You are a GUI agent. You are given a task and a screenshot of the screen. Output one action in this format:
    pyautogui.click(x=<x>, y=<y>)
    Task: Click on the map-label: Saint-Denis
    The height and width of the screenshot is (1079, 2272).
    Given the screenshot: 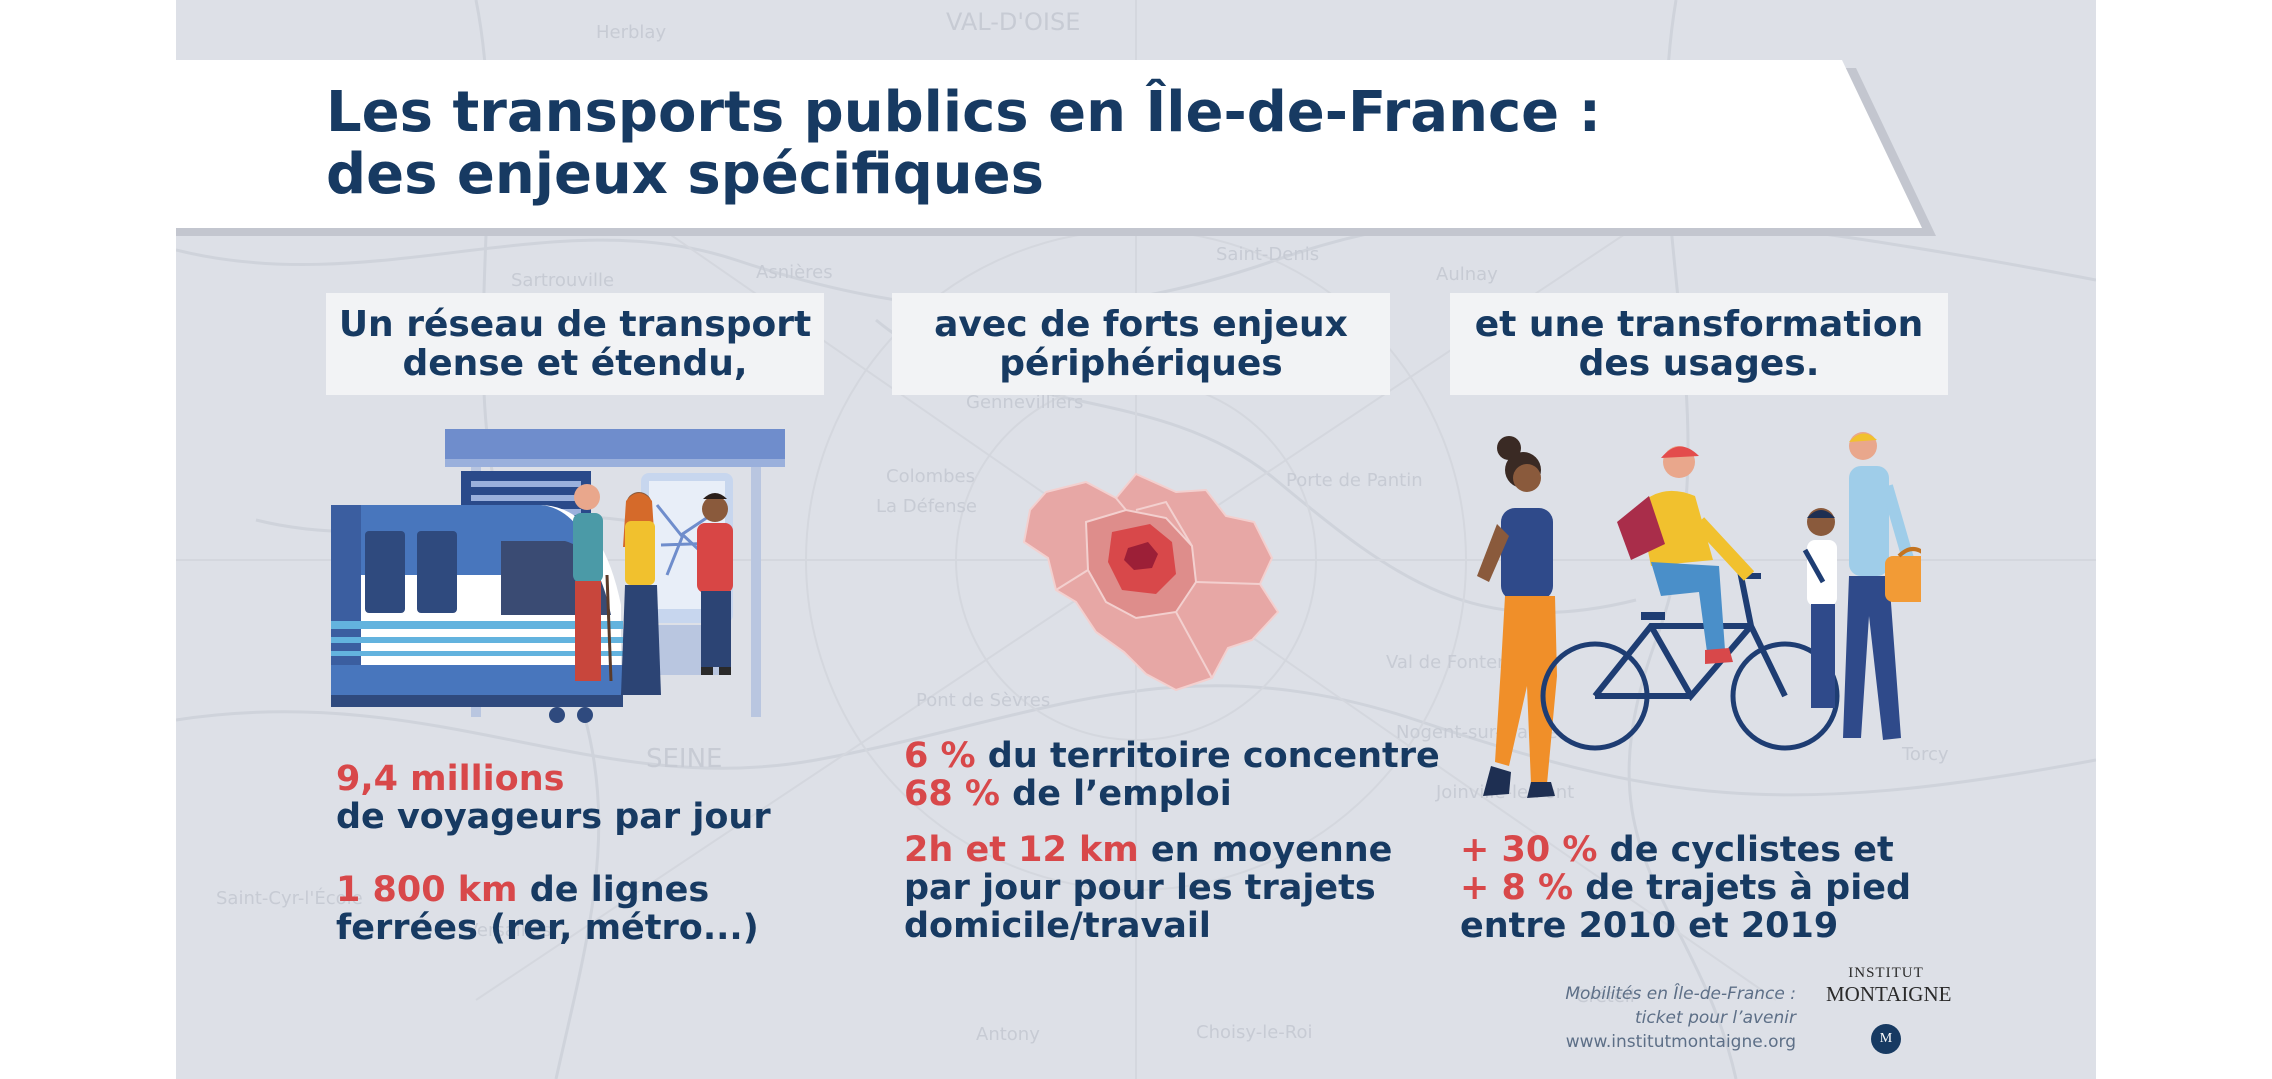 What is the action you would take?
    pyautogui.click(x=1268, y=254)
    